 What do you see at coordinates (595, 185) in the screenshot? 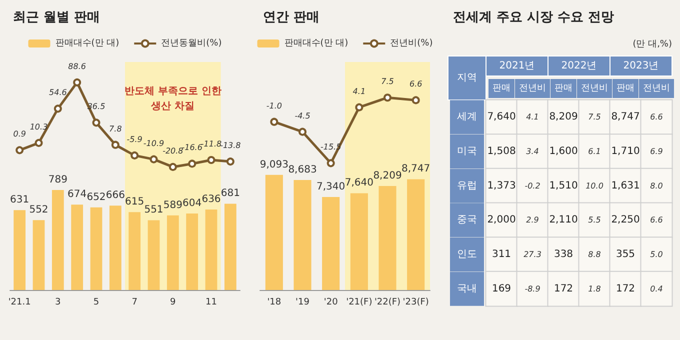
I see `data-label: 10.0` at bounding box center [595, 185].